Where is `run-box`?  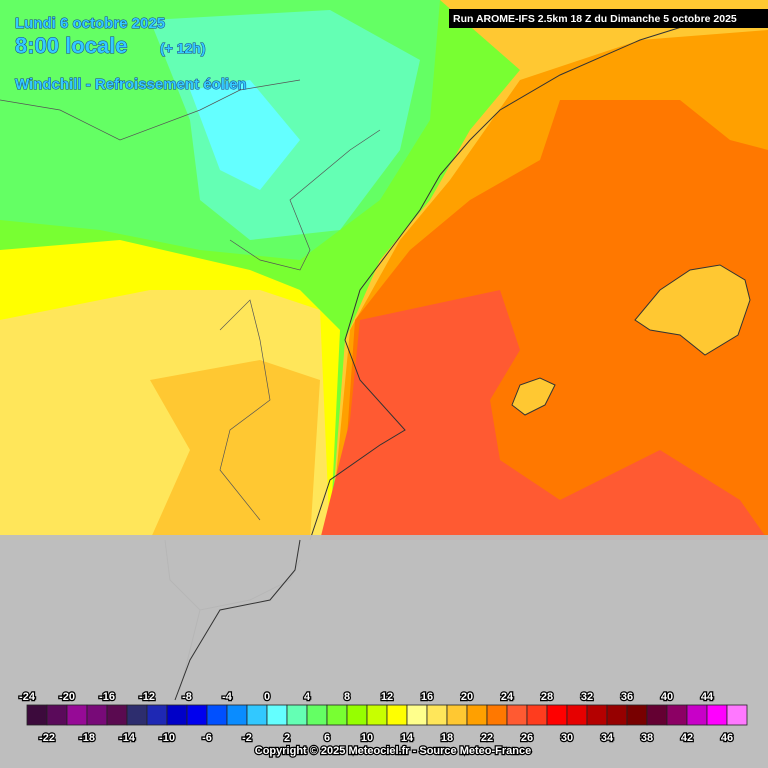
run-box is located at coordinates (608, 18).